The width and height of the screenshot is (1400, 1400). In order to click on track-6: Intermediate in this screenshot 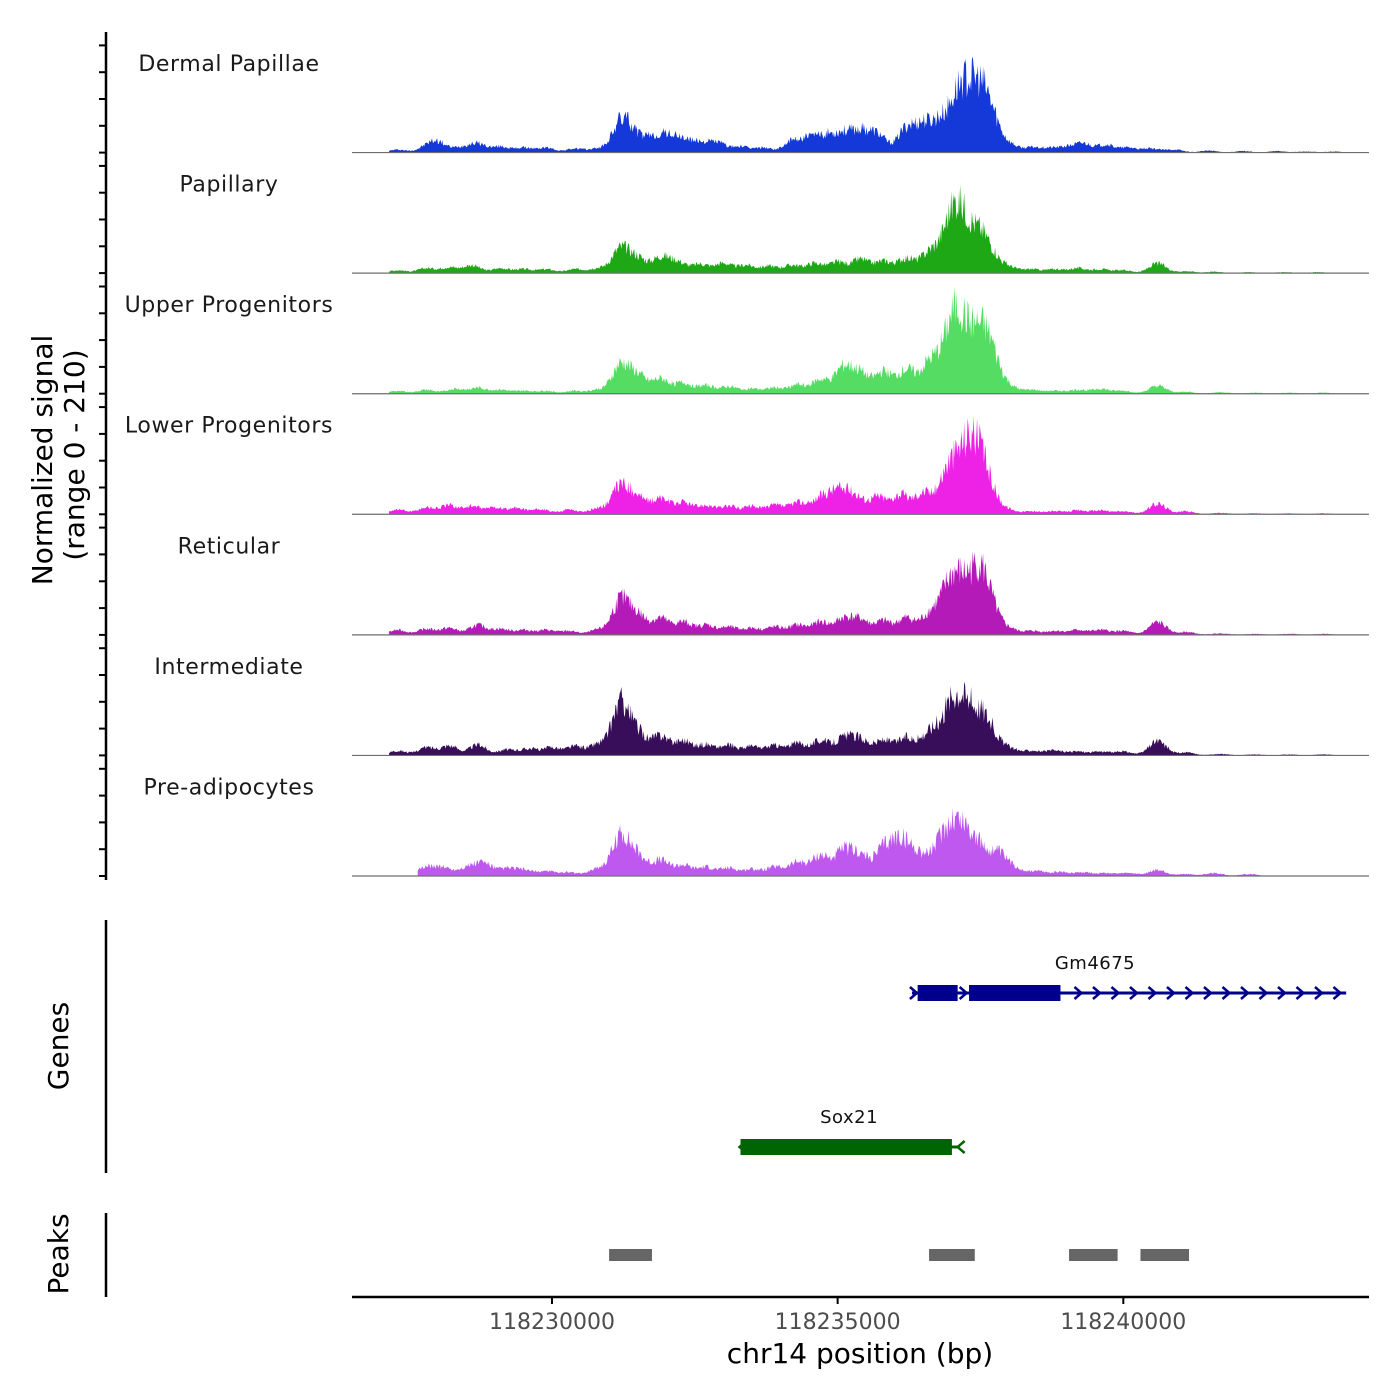, I will do `click(761, 706)`.